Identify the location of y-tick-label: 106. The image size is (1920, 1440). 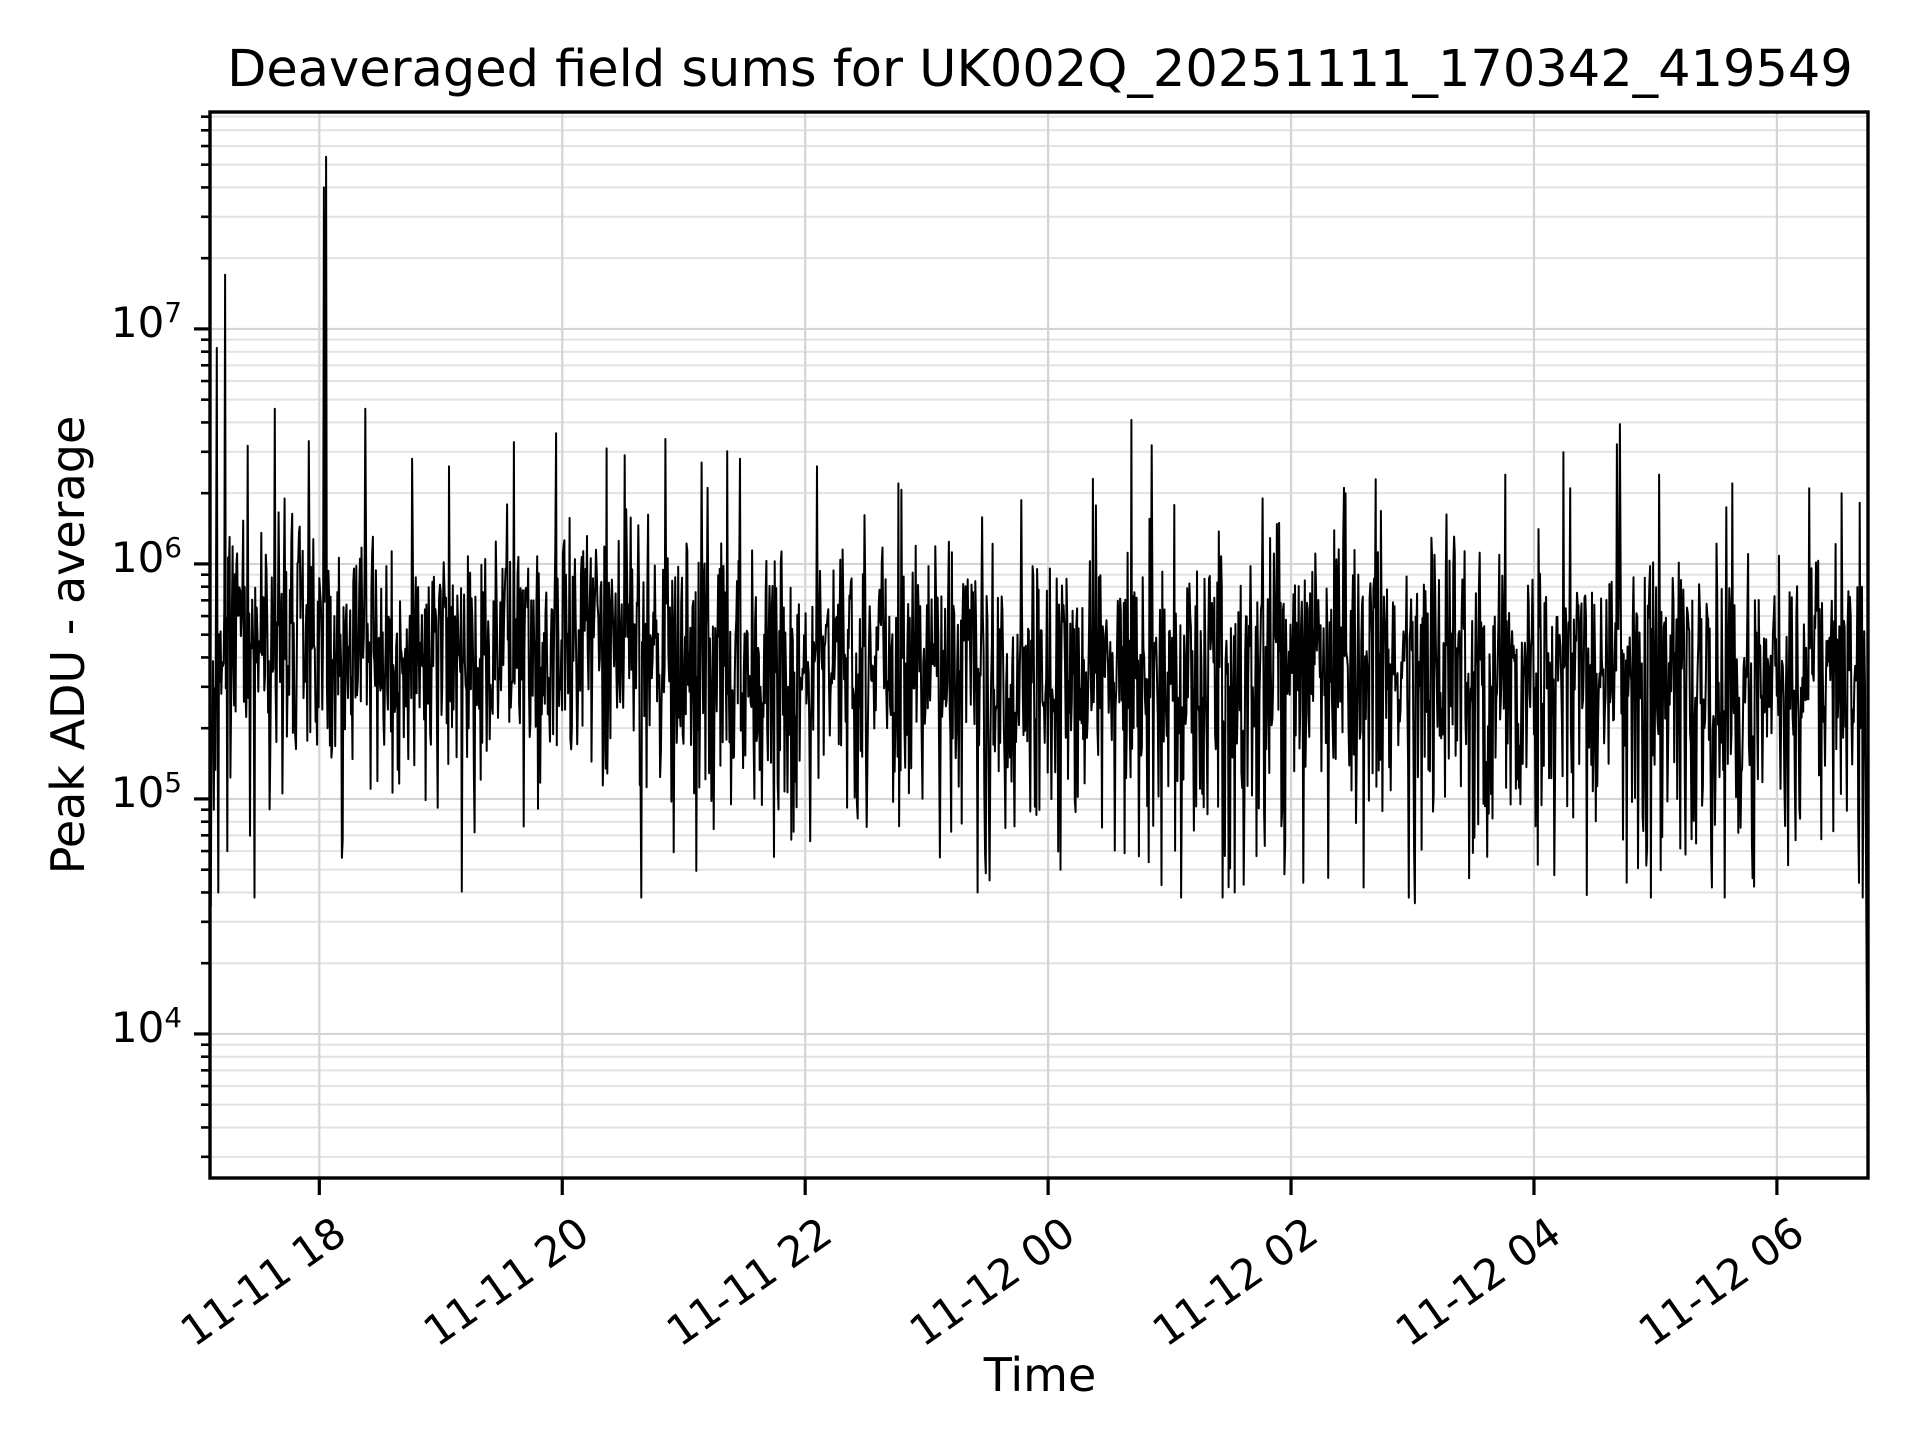
(146, 556).